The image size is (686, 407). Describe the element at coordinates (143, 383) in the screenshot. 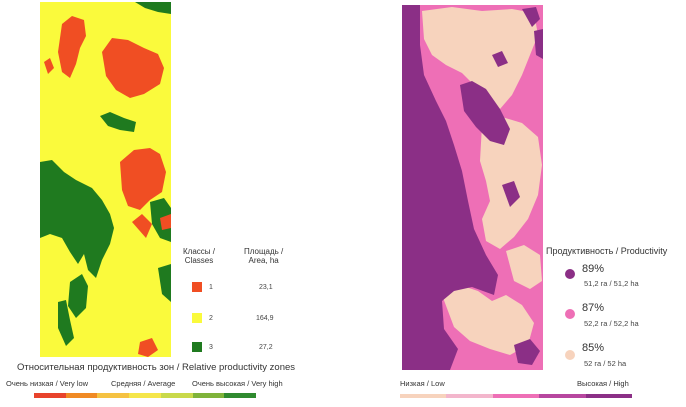

I see `scale-label-average: Средняя / Average` at that location.